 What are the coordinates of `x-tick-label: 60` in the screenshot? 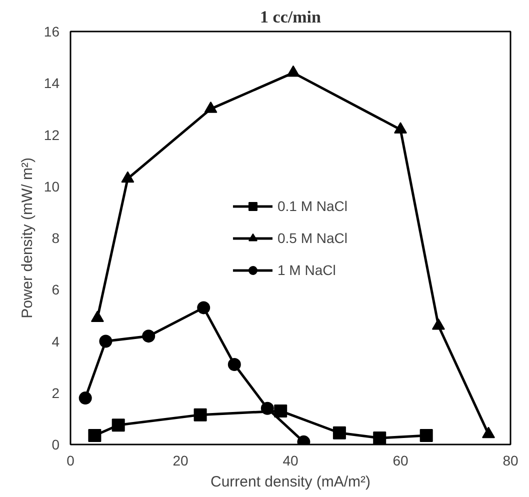 It's located at (400, 460).